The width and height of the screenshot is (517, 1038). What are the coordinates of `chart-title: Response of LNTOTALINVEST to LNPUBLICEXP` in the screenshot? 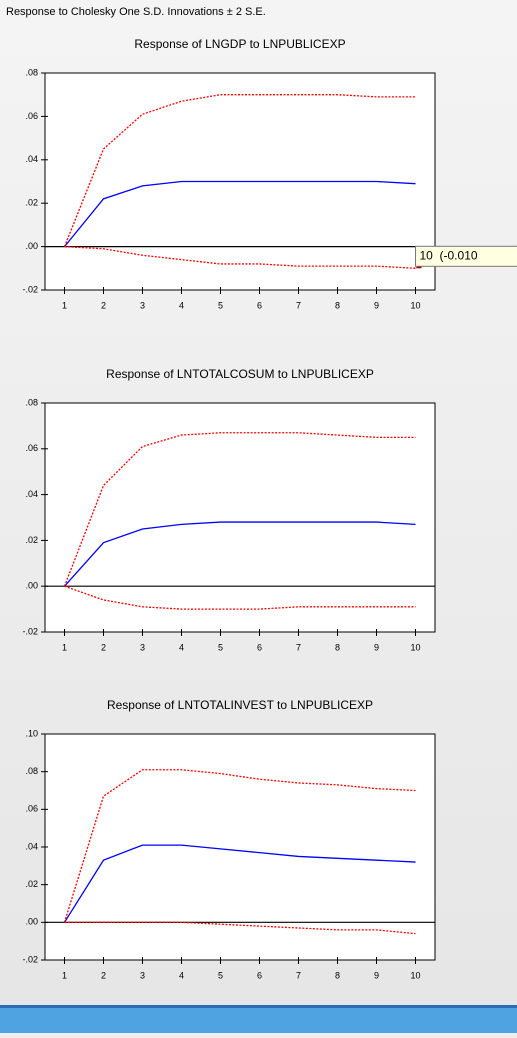 It's located at (240, 705).